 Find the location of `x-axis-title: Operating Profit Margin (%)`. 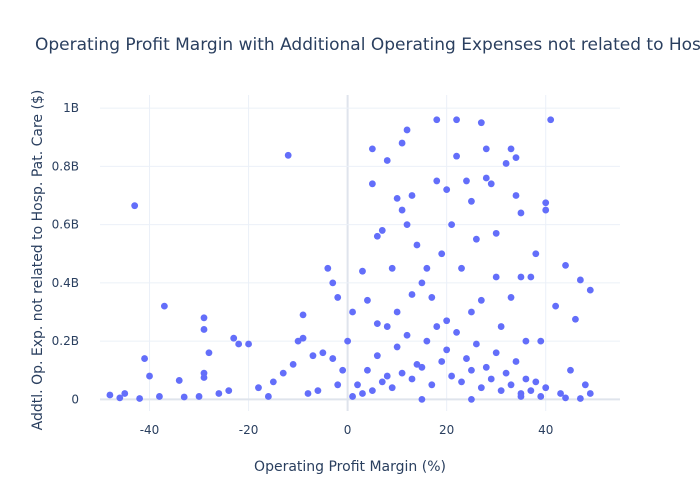

x-axis-title: Operating Profit Margin (%) is located at coordinates (350, 467).